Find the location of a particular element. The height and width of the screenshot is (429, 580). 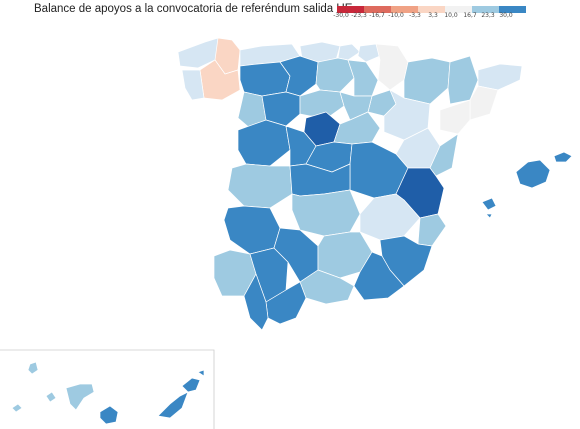

legend-tick: 23,3 is located at coordinates (488, 15).